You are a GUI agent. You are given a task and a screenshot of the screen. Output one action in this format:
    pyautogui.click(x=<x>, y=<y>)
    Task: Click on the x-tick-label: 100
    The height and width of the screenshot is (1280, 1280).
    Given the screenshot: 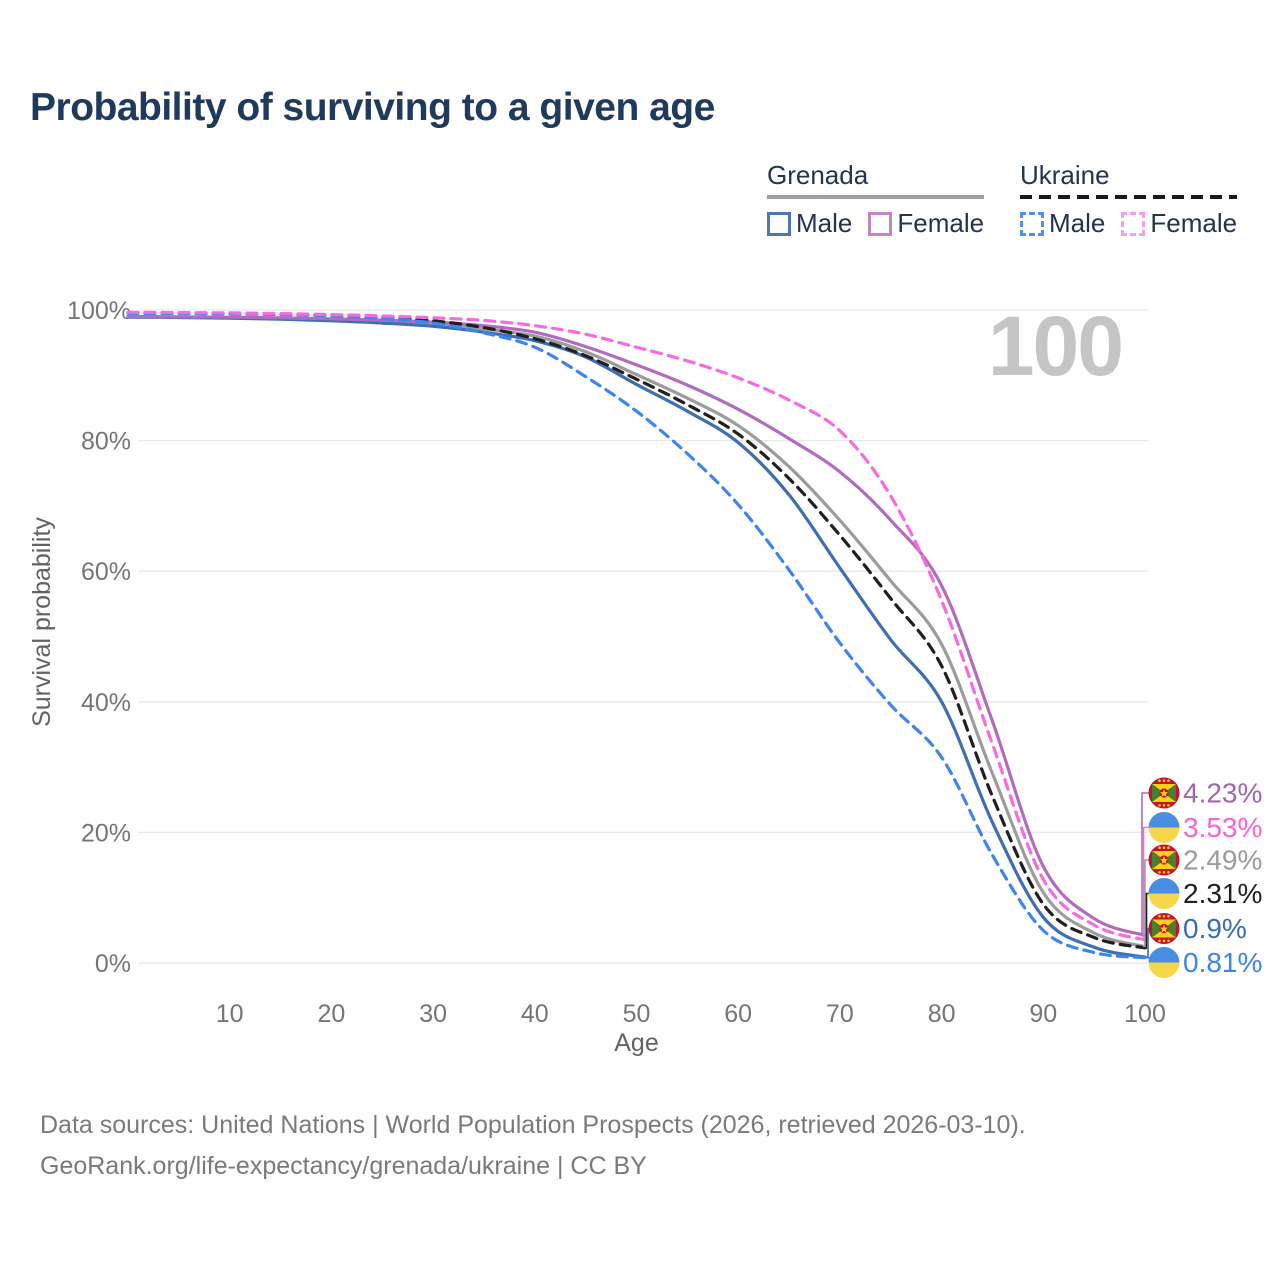 What is the action you would take?
    pyautogui.click(x=1145, y=1014)
    